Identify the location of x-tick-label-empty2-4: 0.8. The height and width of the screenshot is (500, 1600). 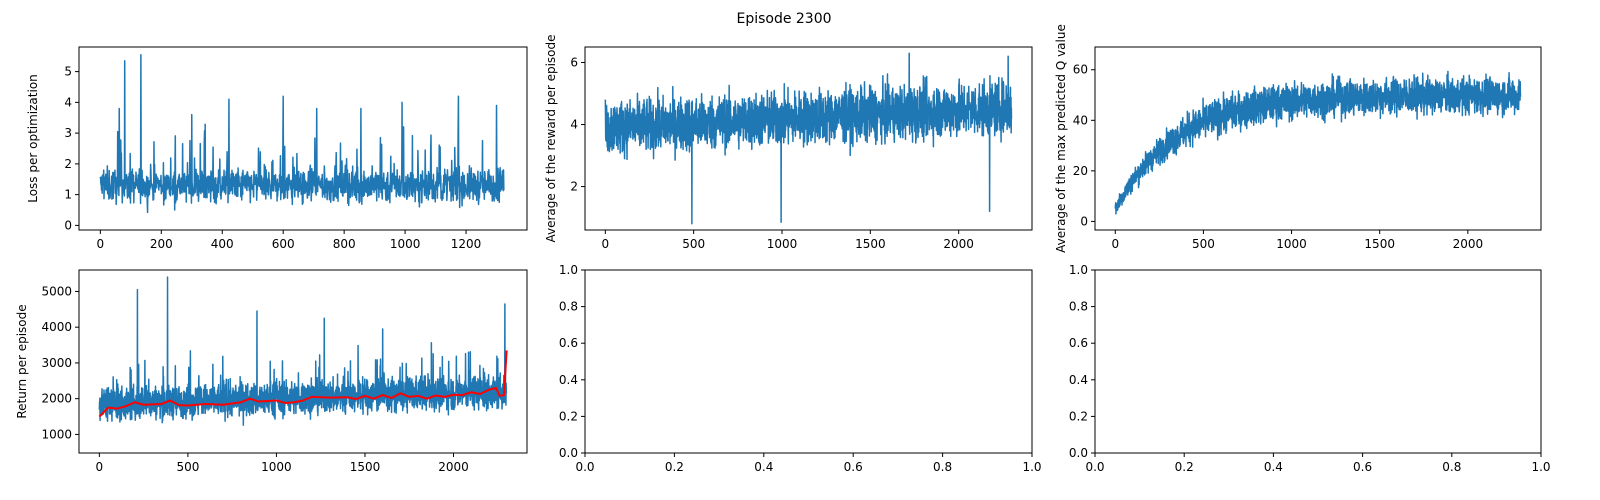
(1451, 467).